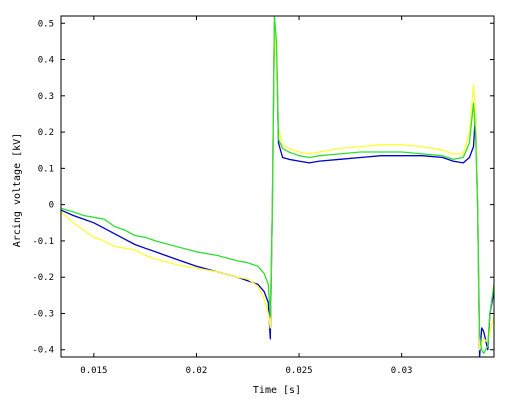 The image size is (522, 402). Describe the element at coordinates (43, 242) in the screenshot. I see `y-tick-label: -0.1` at that location.